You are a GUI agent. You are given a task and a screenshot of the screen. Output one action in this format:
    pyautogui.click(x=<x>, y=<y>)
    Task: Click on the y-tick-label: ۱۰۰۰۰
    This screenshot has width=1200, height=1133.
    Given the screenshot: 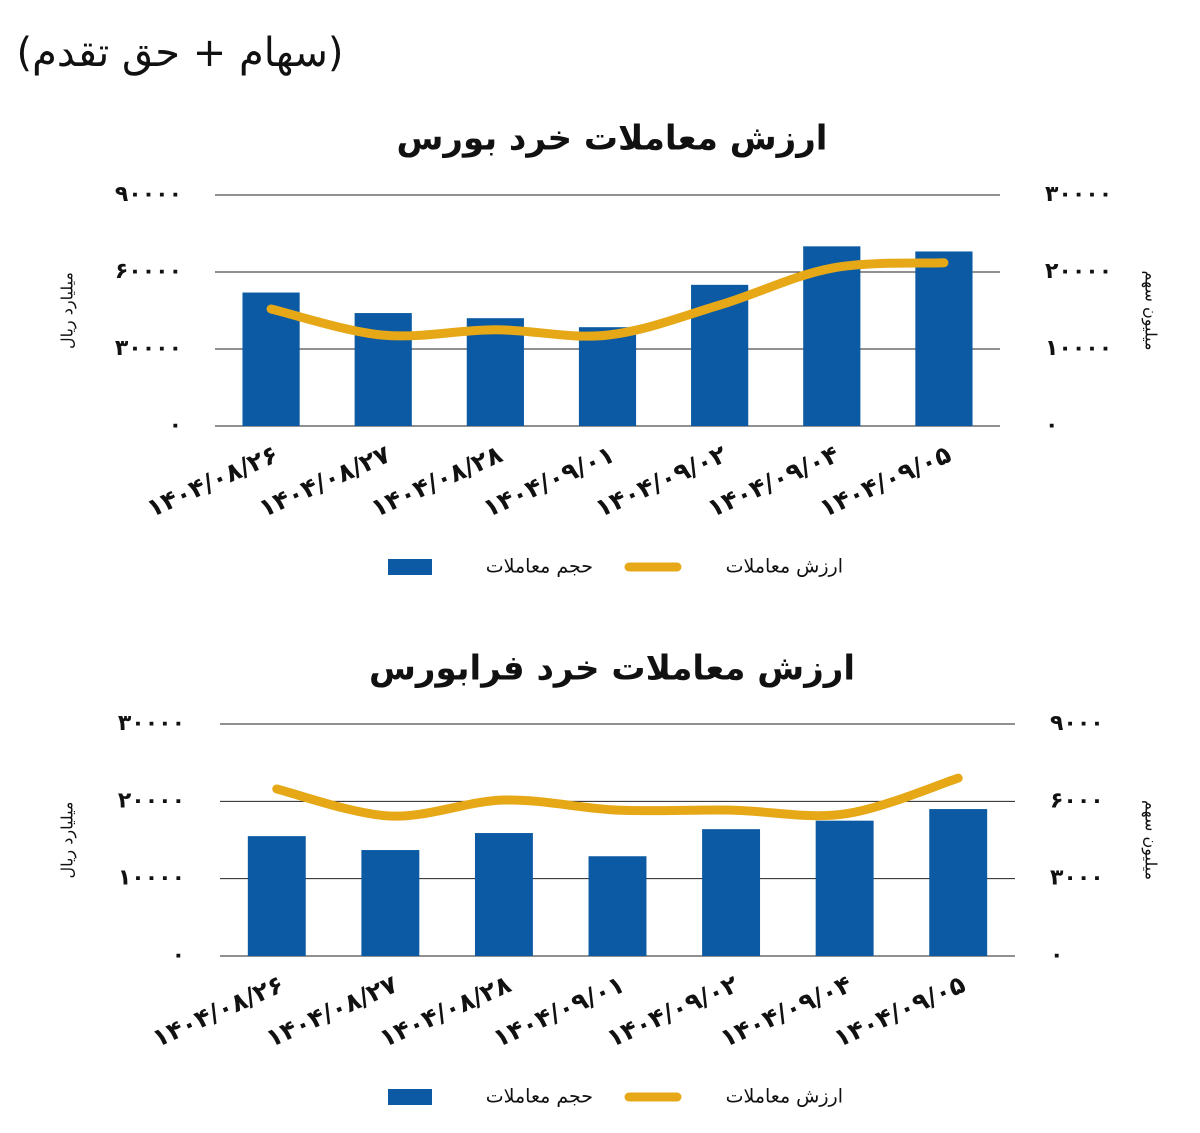 What is the action you would take?
    pyautogui.click(x=151, y=878)
    